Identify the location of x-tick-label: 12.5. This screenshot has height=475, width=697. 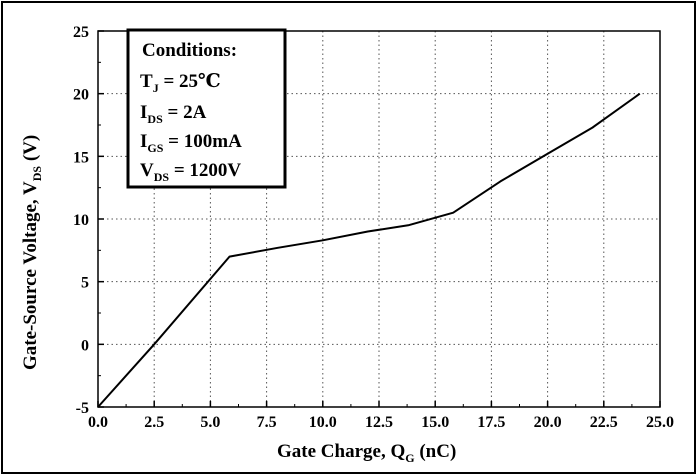
(379, 422).